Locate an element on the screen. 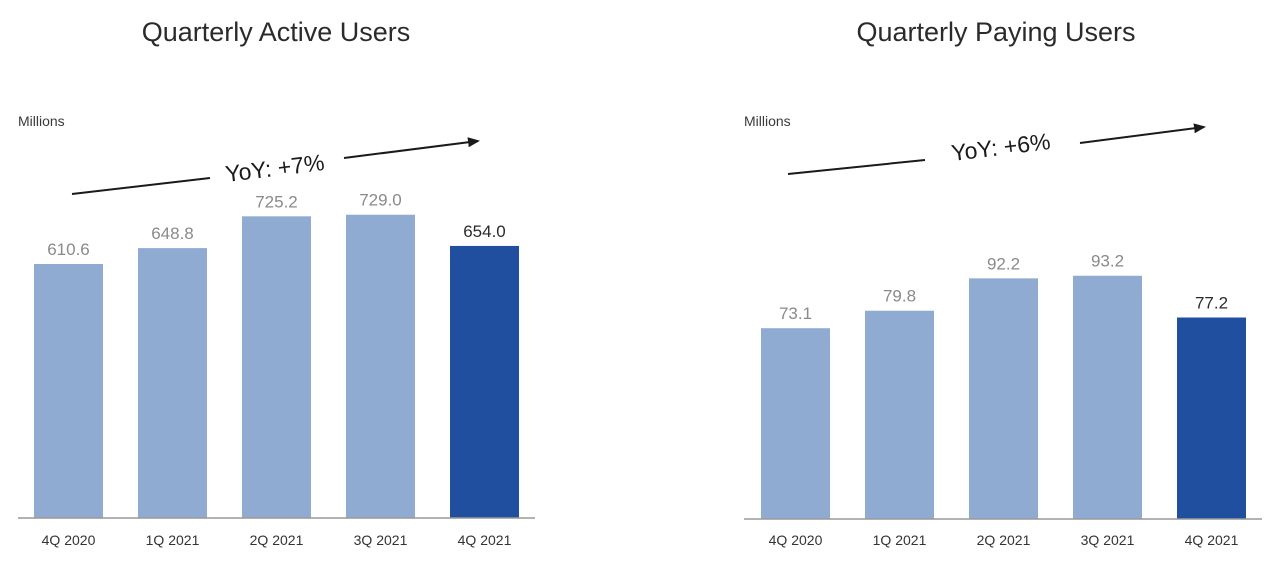  value-label-2: 725.2 is located at coordinates (276, 201).